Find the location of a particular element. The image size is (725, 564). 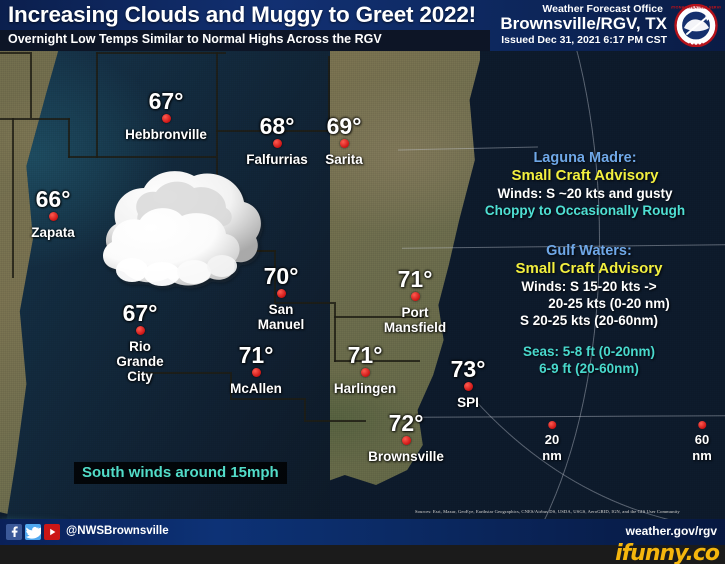

city-label: Brownsville is located at coordinates (406, 456).